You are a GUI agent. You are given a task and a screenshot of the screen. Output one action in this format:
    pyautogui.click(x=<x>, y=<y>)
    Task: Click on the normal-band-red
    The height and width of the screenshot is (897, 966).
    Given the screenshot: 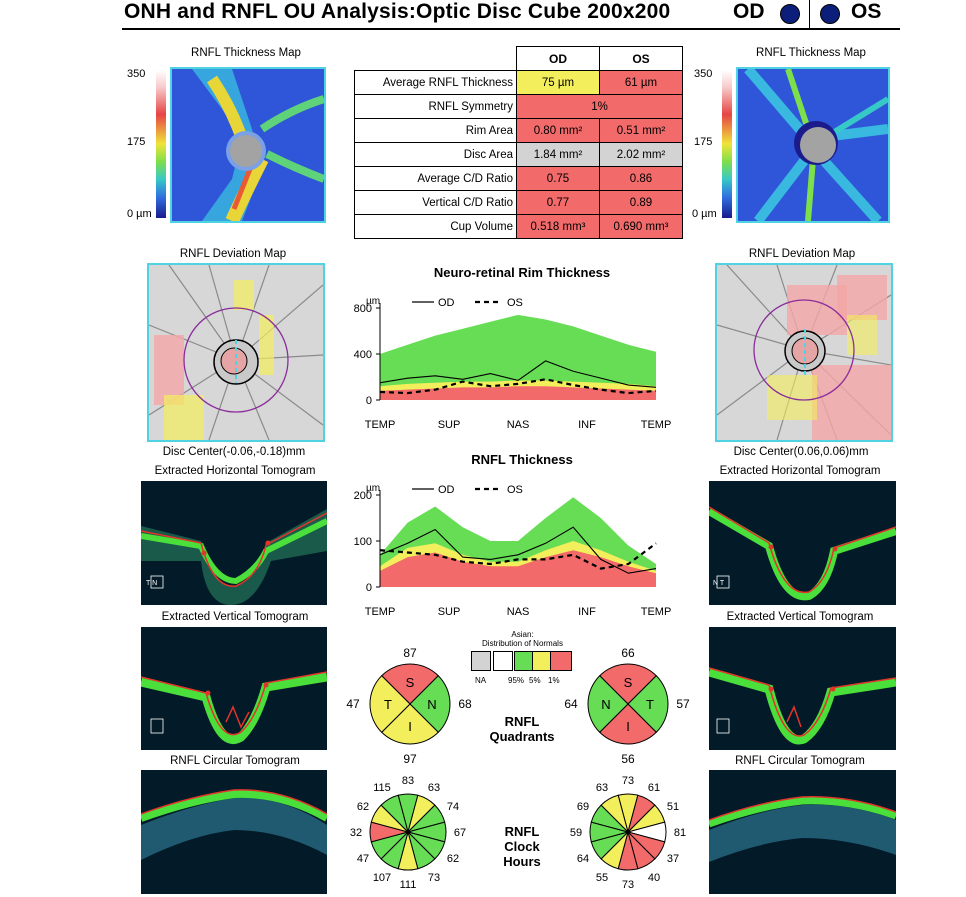 What is the action you would take?
    pyautogui.click(x=518, y=393)
    